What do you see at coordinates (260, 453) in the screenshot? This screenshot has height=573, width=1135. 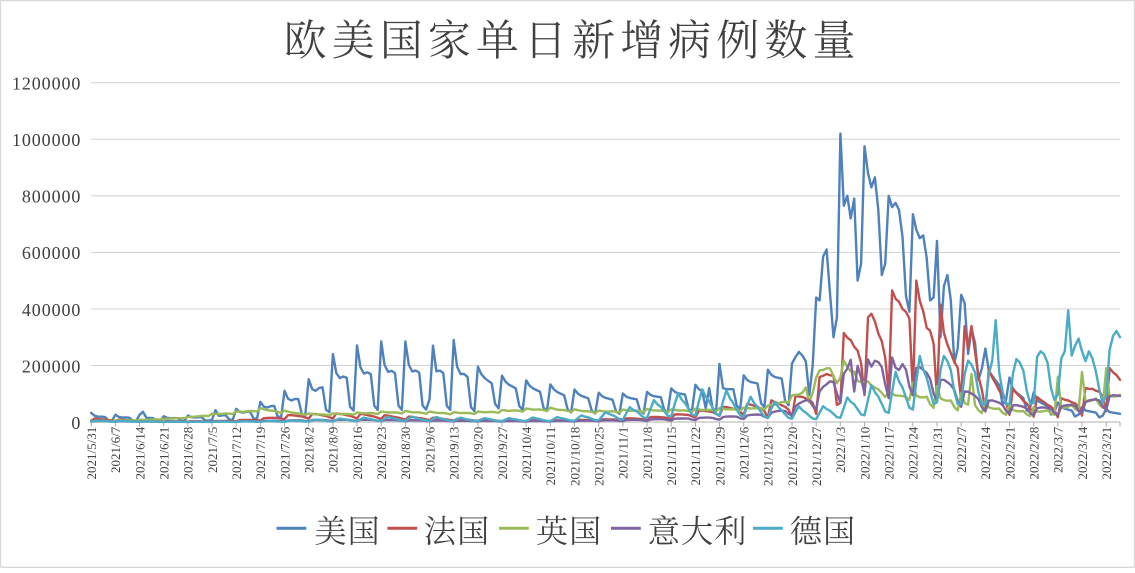 I see `svg-text: 2021/7/19` at bounding box center [260, 453].